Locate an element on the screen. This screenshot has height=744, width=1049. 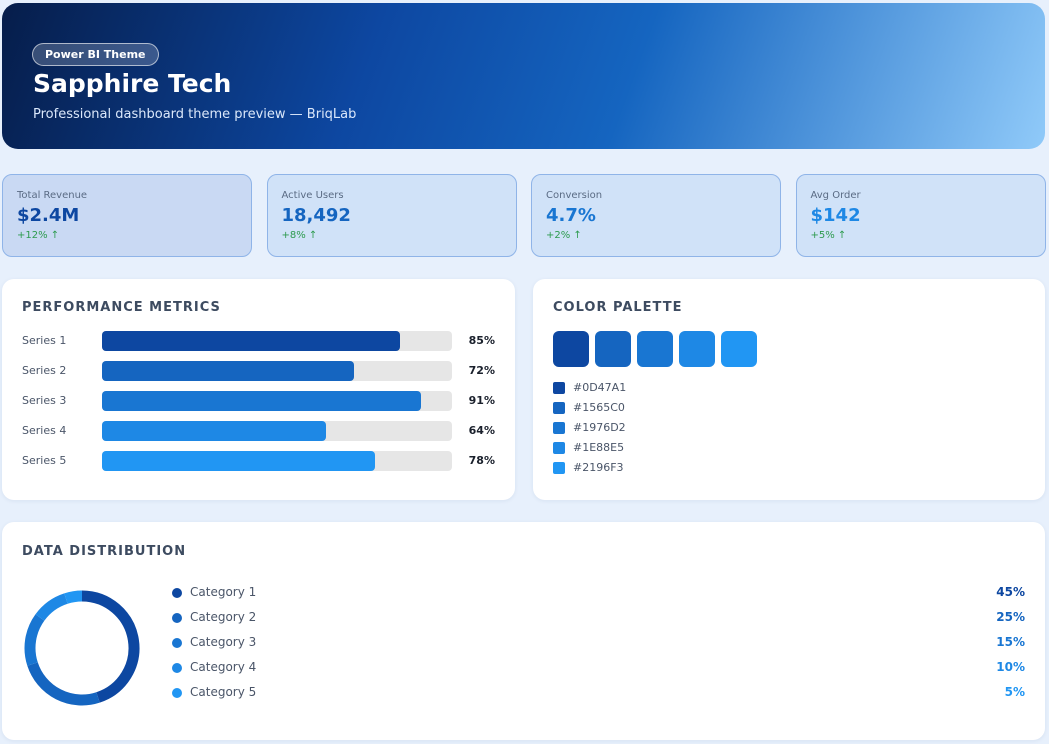
kpi-value: 18,492 is located at coordinates (316, 215).